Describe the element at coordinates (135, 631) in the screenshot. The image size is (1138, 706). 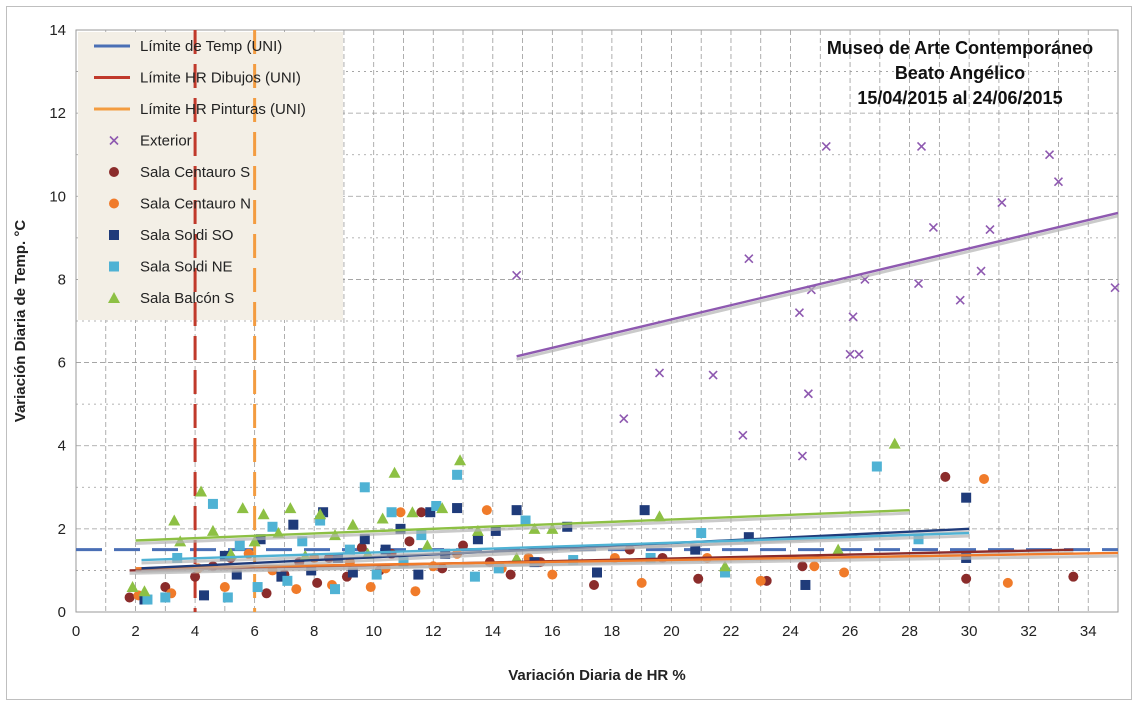
I see `x-tick-label: 2` at that location.